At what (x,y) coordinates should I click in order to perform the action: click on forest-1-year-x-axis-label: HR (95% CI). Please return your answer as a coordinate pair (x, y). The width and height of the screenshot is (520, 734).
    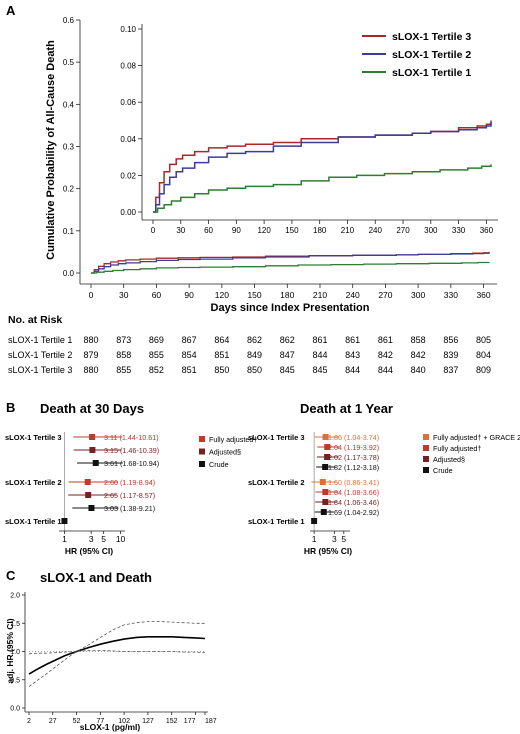
    Looking at the image, I should click on (328, 551).